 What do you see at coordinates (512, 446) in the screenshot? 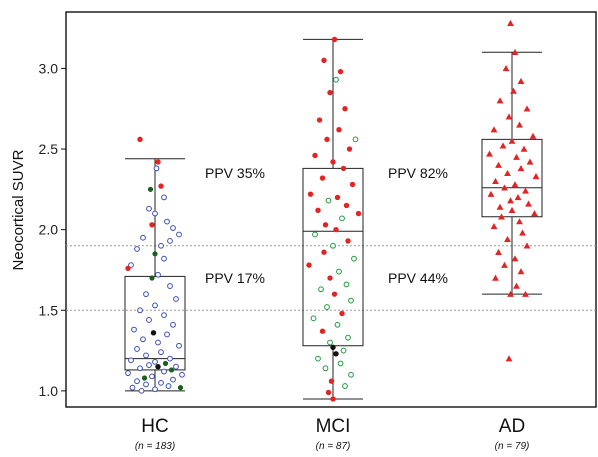
I see `sample-size-label: (n = 79)` at bounding box center [512, 446].